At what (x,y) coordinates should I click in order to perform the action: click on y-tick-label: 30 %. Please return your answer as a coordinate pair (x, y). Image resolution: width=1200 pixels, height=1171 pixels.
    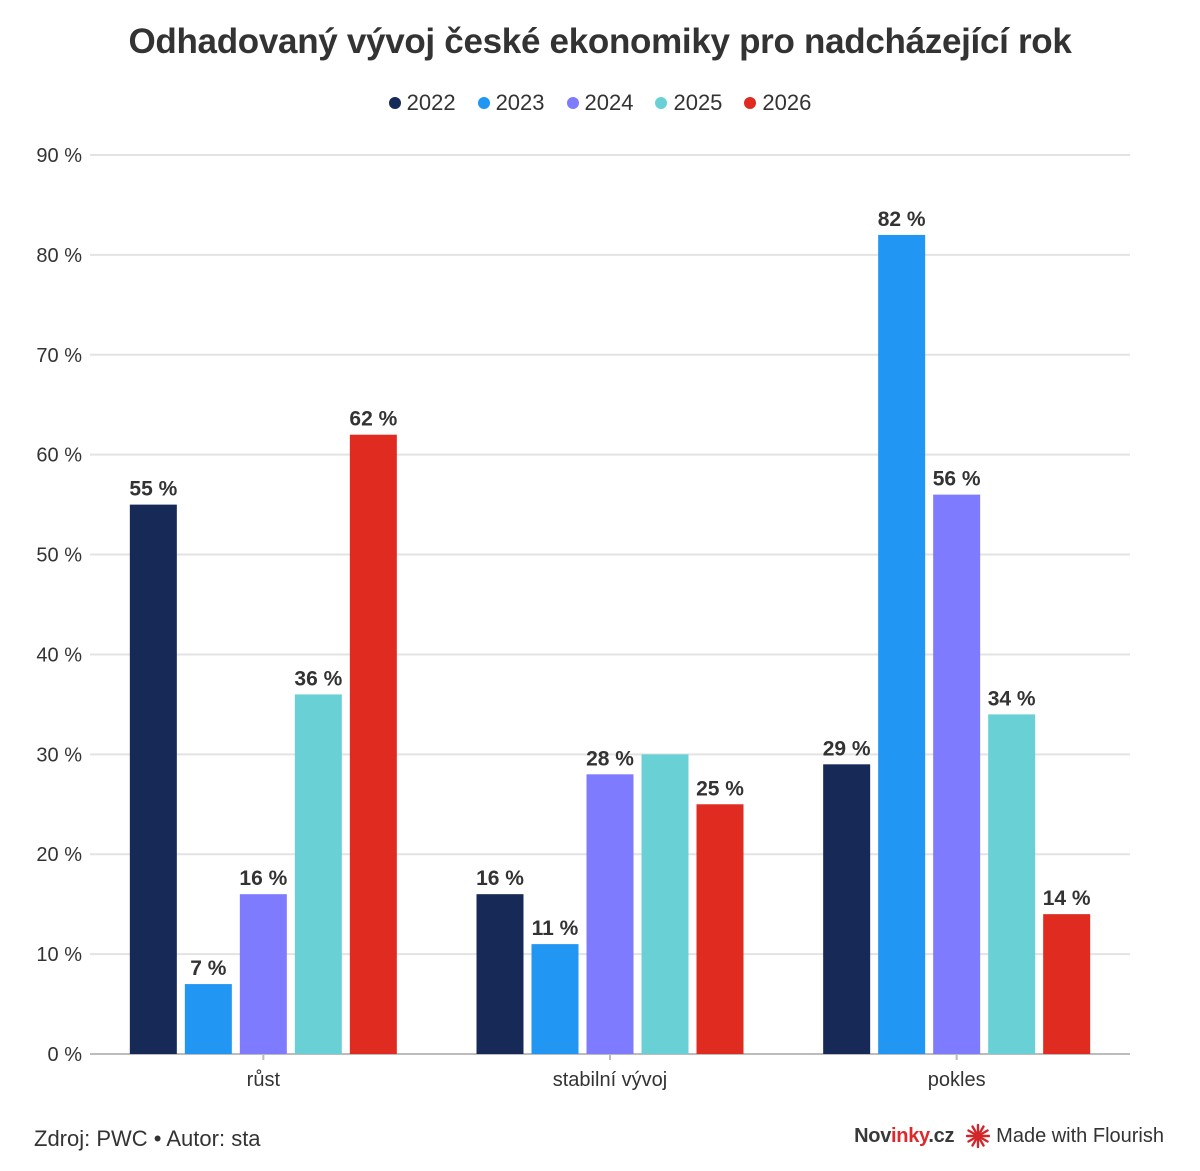
    Looking at the image, I should click on (59, 755).